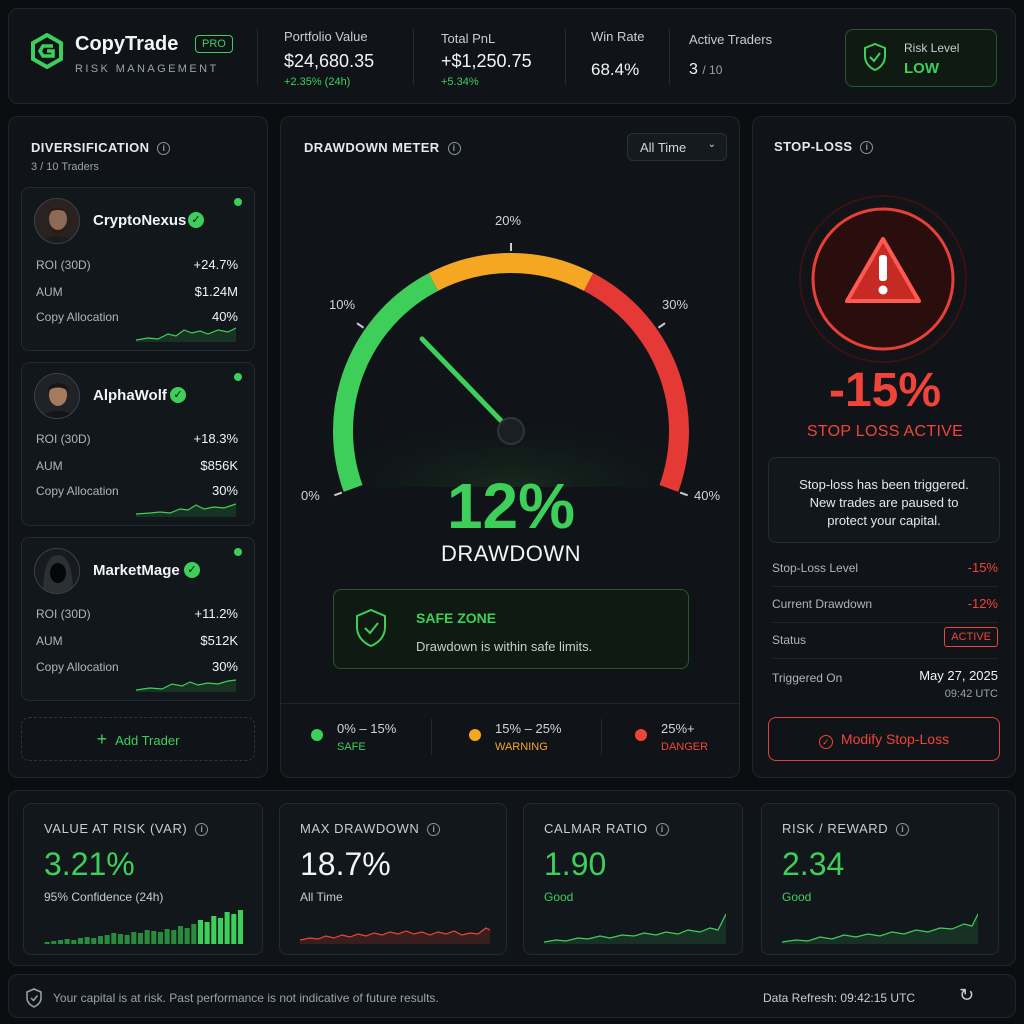 The height and width of the screenshot is (1024, 1024). What do you see at coordinates (677, 147) in the screenshot?
I see `period-select: All Time ⌄` at bounding box center [677, 147].